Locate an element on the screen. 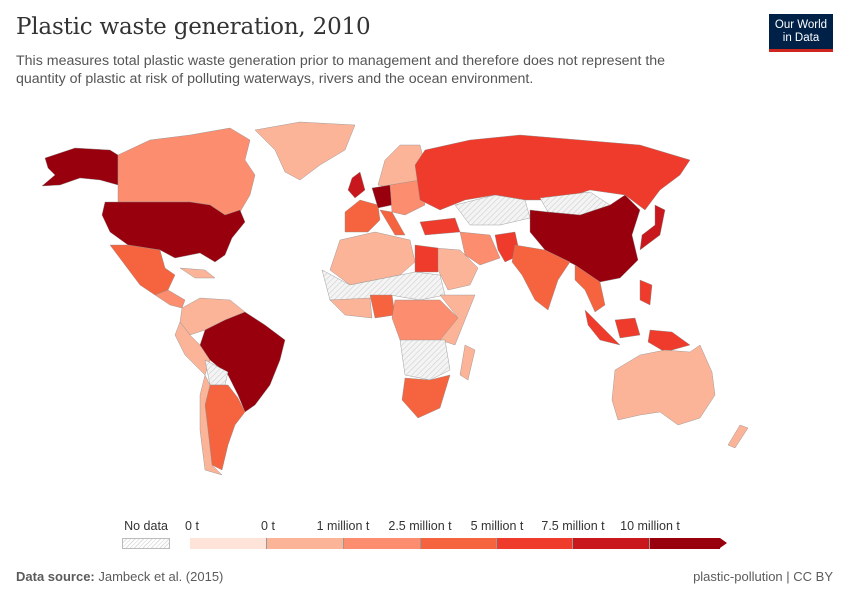 The height and width of the screenshot is (600, 850). country-iran is located at coordinates (480, 248).